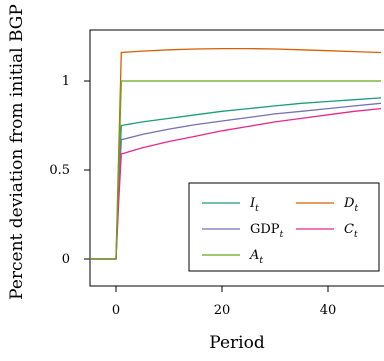 Image resolution: width=384 pixels, height=361 pixels. I want to click on legend-box, so click(284, 227).